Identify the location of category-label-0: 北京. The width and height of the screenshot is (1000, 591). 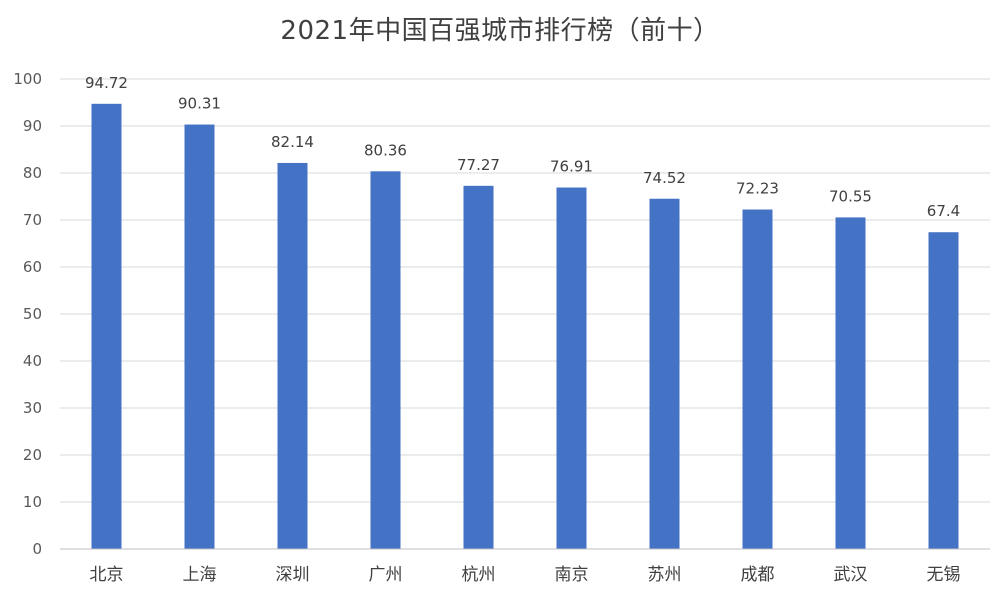
(107, 575).